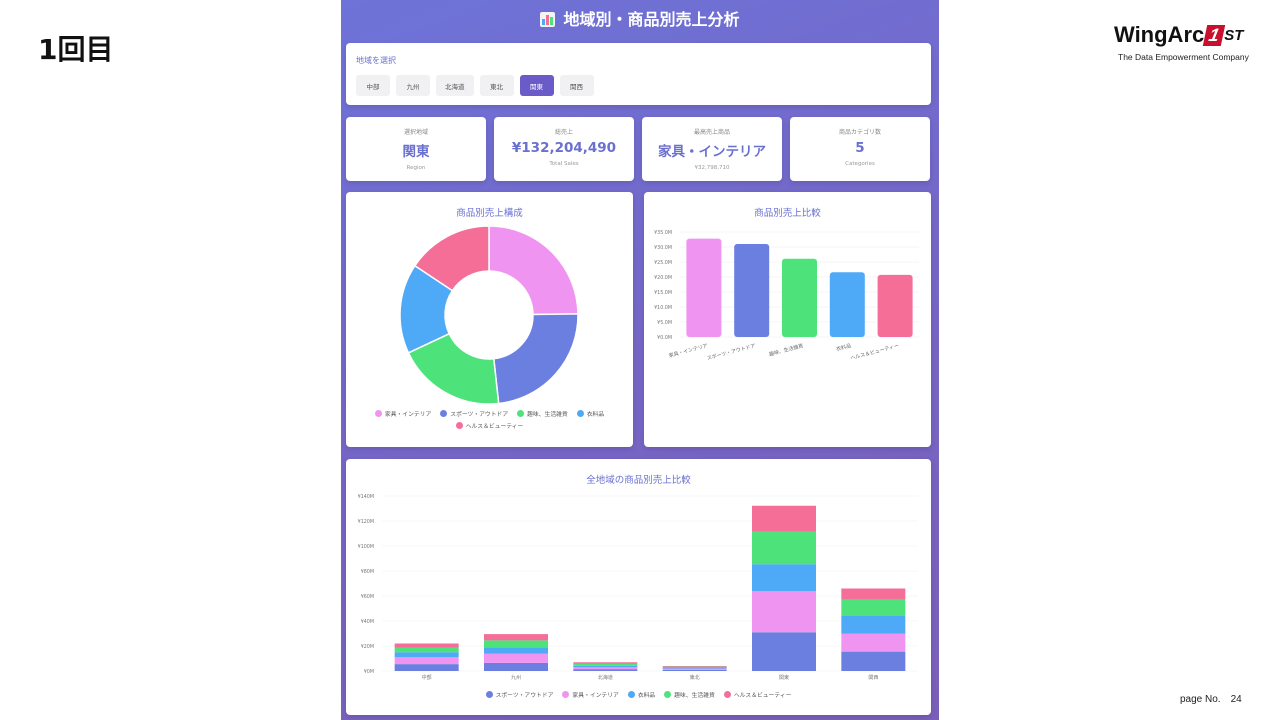  I want to click on stat-label: 最高売上商品, so click(711, 132).